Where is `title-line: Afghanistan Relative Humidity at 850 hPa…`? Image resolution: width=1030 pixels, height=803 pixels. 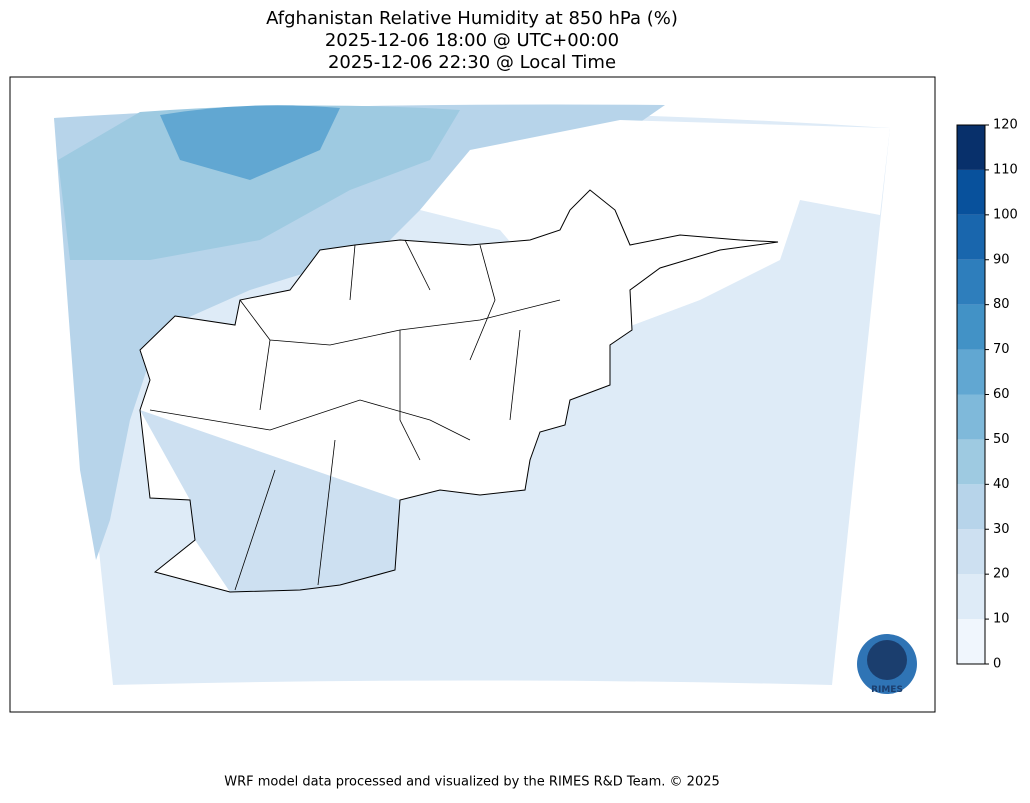
title-line: Afghanistan Relative Humidity at 850 hPa… is located at coordinates (472, 18).